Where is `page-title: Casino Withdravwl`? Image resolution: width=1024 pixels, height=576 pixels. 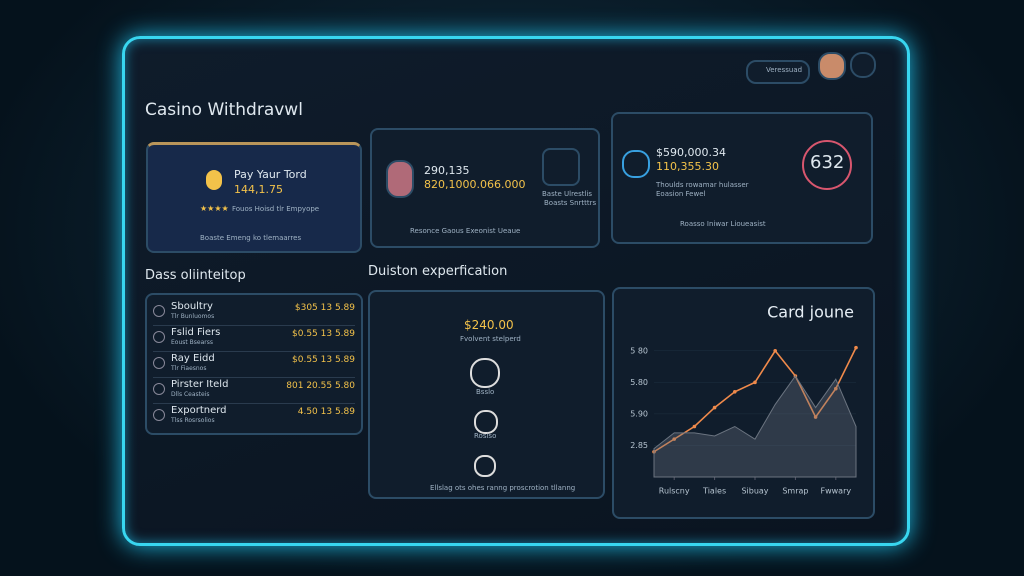 page-title: Casino Withdravwl is located at coordinates (224, 110).